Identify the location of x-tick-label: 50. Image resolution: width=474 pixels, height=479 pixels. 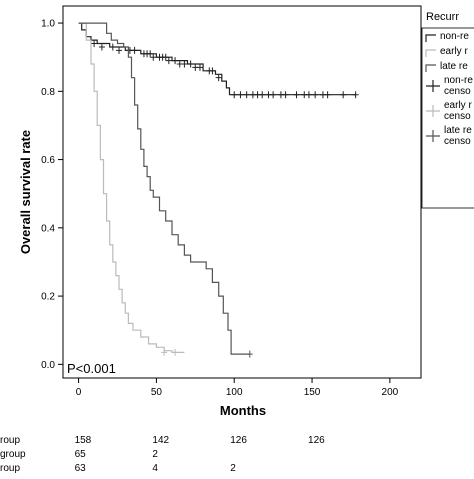
(157, 392).